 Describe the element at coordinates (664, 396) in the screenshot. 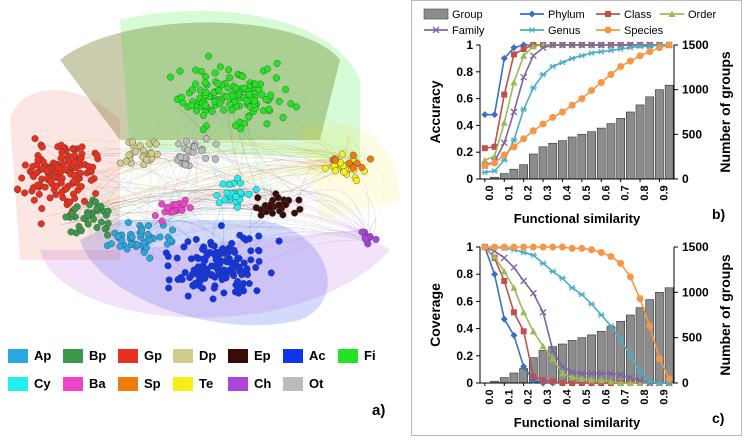

I see `x-tick-label: 0.9` at that location.